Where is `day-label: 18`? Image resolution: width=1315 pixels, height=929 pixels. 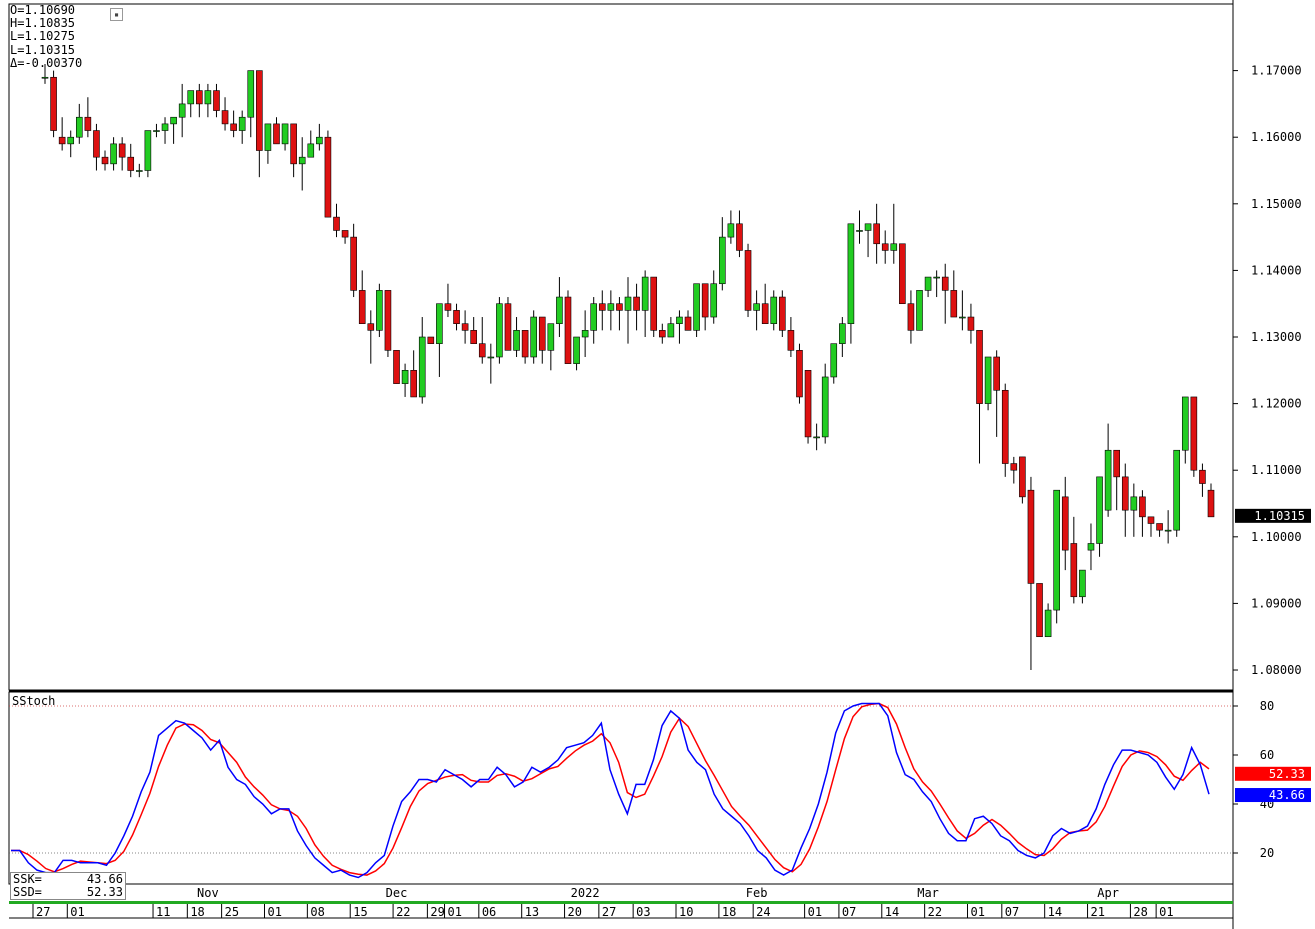
day-label: 18 is located at coordinates (197, 912).